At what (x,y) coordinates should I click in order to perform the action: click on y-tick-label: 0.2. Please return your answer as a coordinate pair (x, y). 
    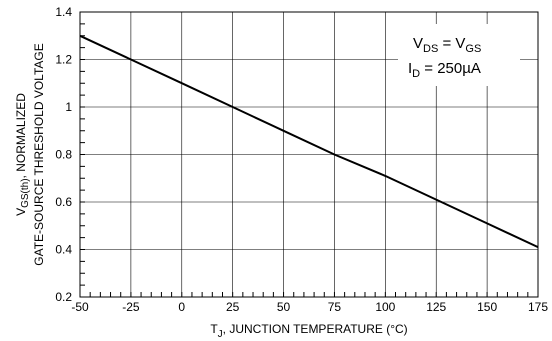
    Looking at the image, I should click on (63, 297).